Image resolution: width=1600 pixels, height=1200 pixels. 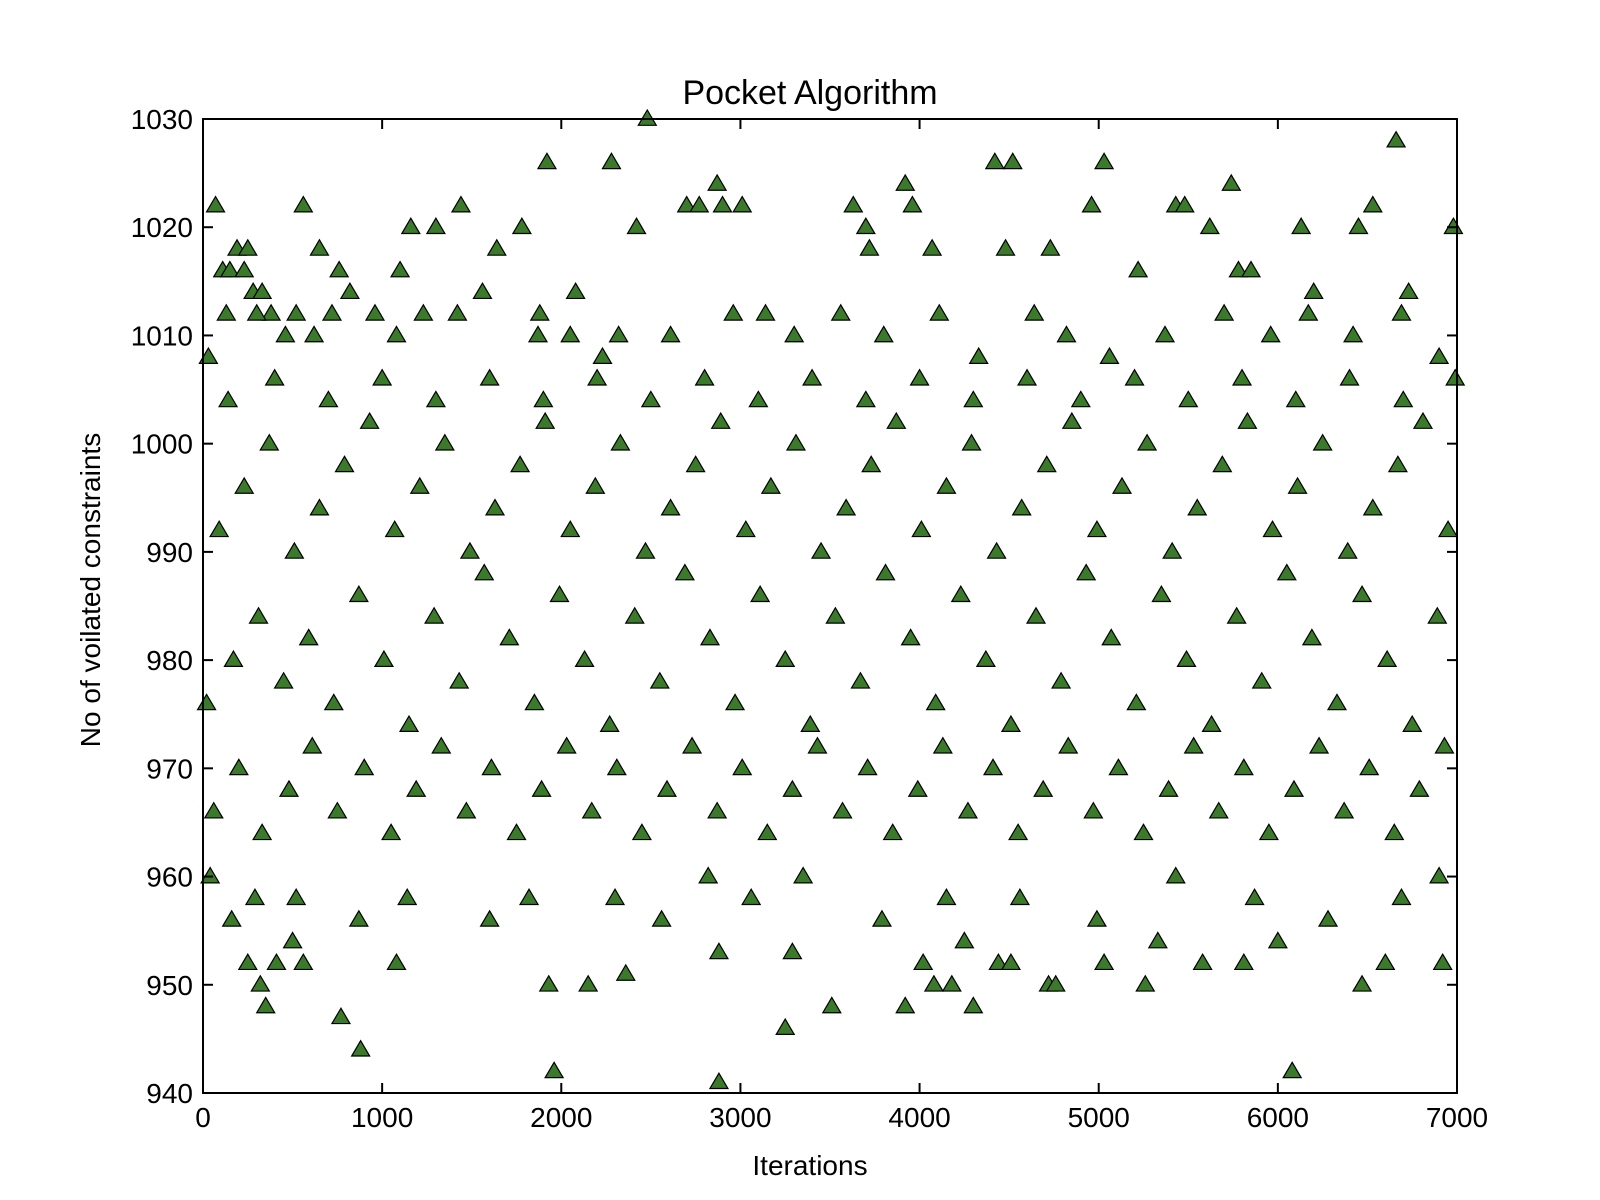 I want to click on x-tick-label: 1000, so click(x=382, y=1117).